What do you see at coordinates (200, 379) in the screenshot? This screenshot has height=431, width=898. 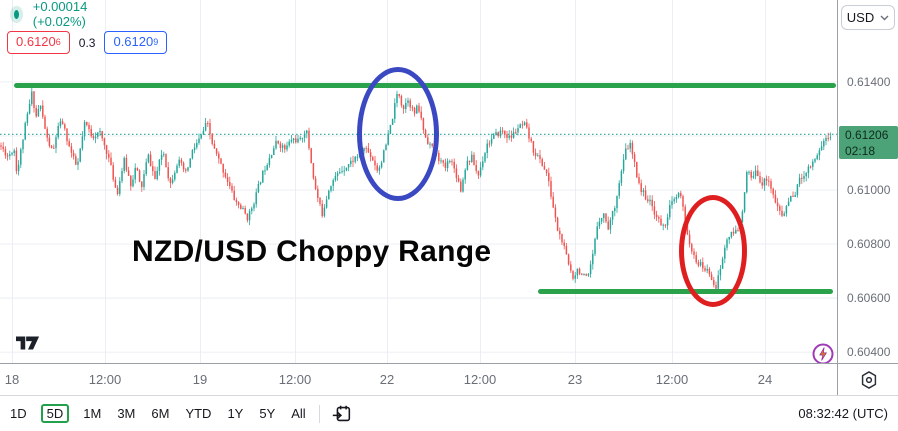 I see `time-axis-label: 19` at bounding box center [200, 379].